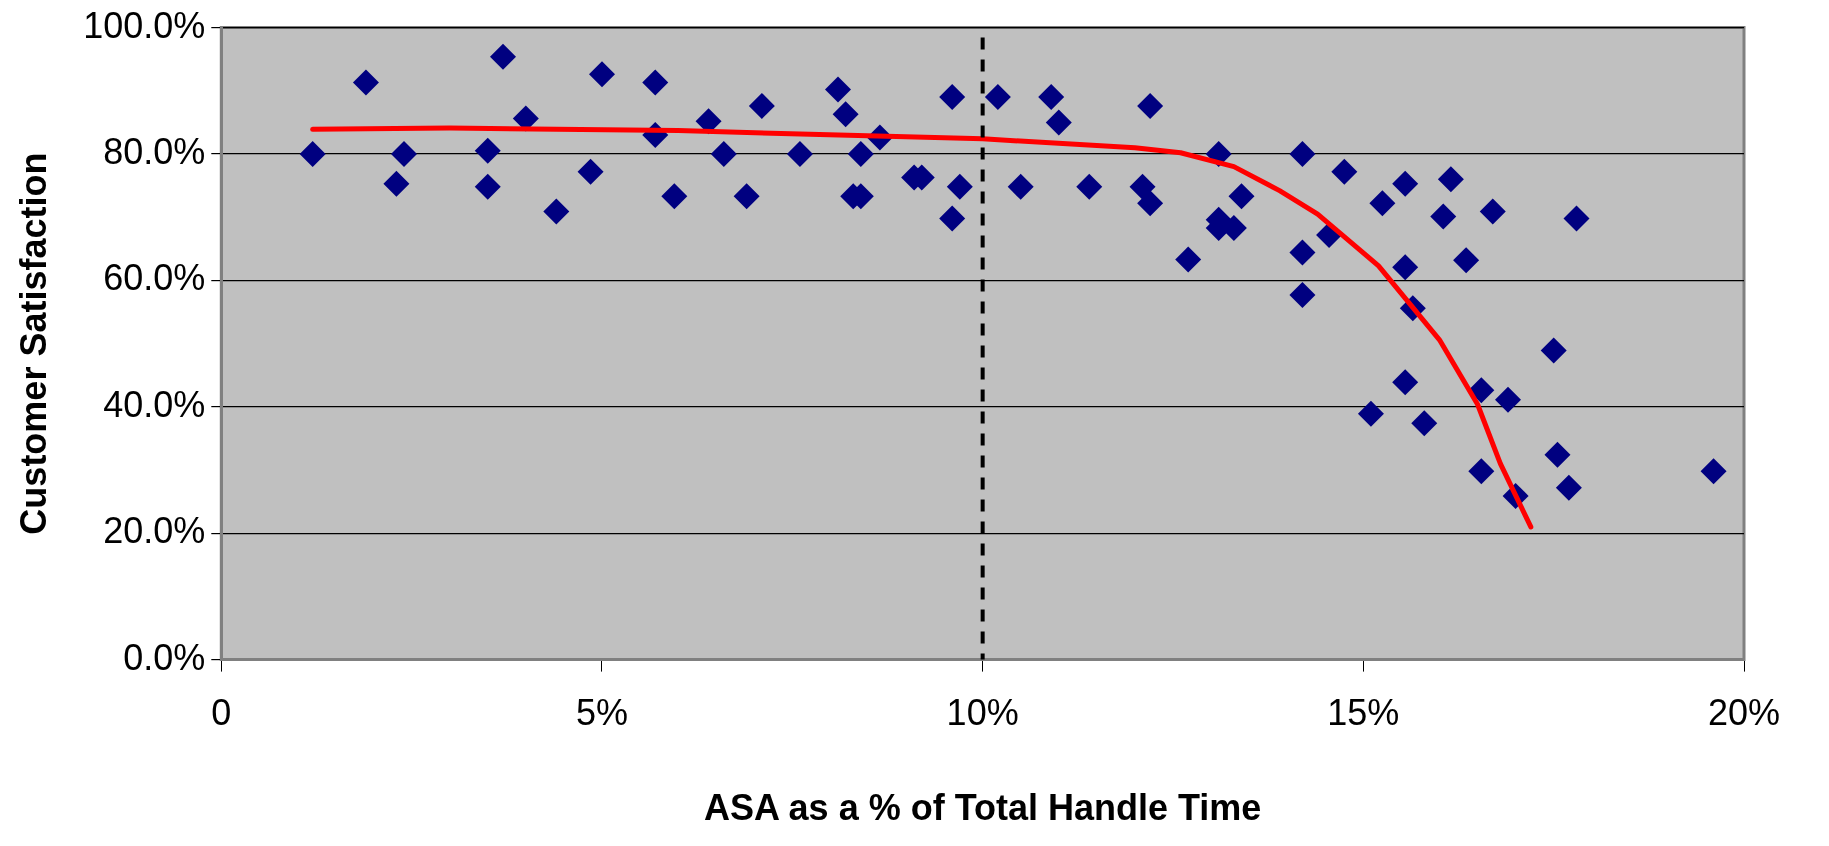  Describe the element at coordinates (982, 713) in the screenshot. I see `x-tick-label: 10%` at that location.